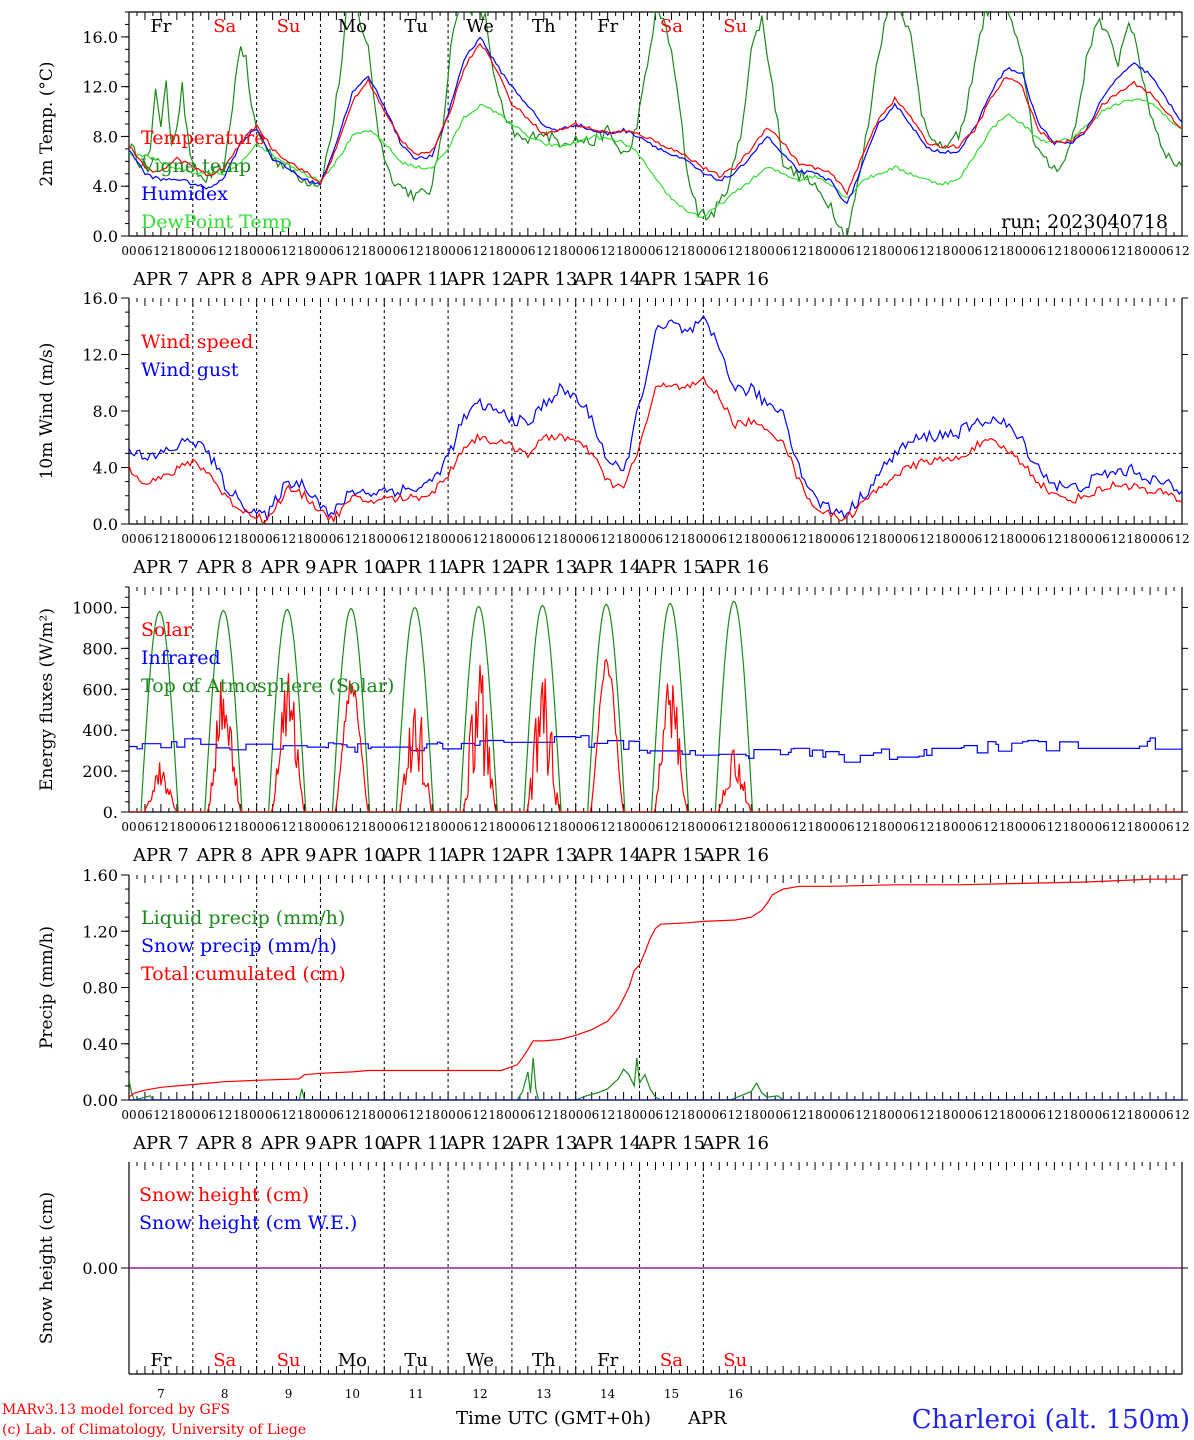 The height and width of the screenshot is (1440, 1194). What do you see at coordinates (655, 749) in the screenshot?
I see `series-line-infrared` at bounding box center [655, 749].